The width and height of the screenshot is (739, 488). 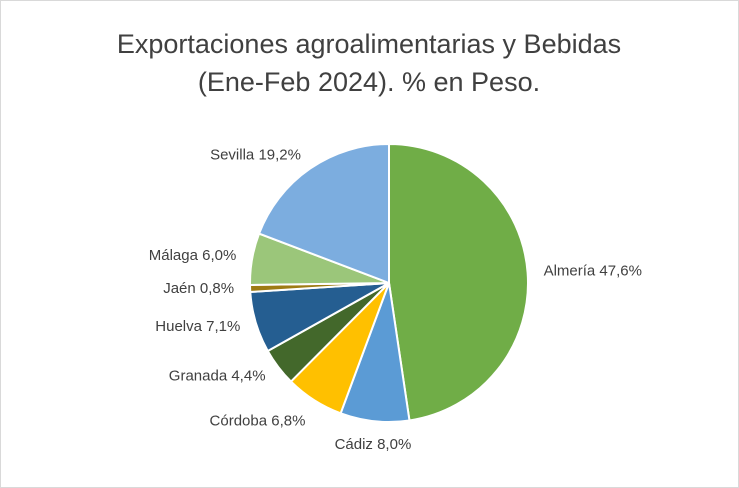 What do you see at coordinates (369, 44) in the screenshot?
I see `chart-title: Exportaciones agroalimentarias y Bebidas` at bounding box center [369, 44].